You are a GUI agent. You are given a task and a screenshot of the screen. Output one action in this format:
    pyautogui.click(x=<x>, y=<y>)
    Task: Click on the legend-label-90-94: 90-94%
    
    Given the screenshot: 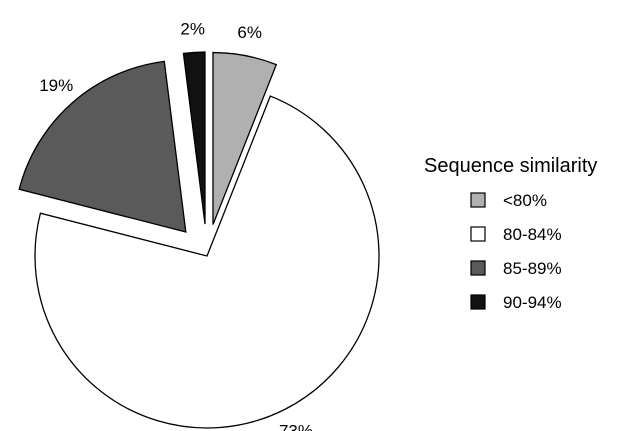 What is the action you would take?
    pyautogui.click(x=532, y=302)
    